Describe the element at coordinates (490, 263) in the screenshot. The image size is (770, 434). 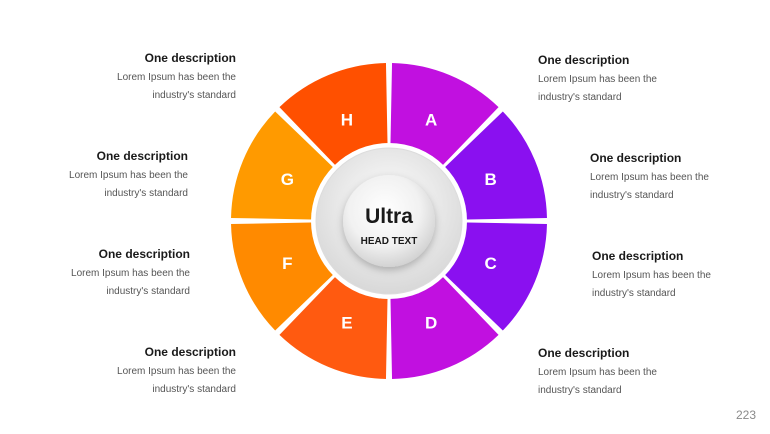
I see `segment-label-c: C` at that location.